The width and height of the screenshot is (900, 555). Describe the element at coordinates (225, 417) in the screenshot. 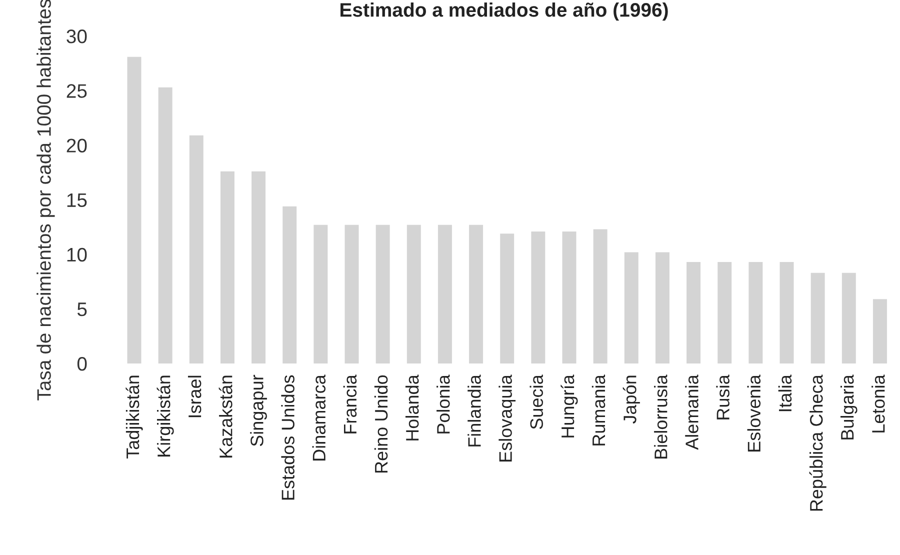

I see `x-tick-label: Kazakstán` at that location.